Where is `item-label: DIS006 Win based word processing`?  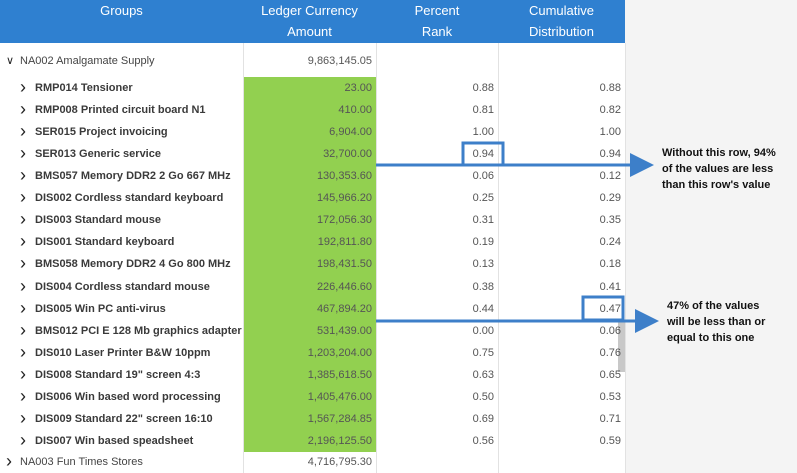
item-label: DIS006 Win based word processing is located at coordinates (128, 396).